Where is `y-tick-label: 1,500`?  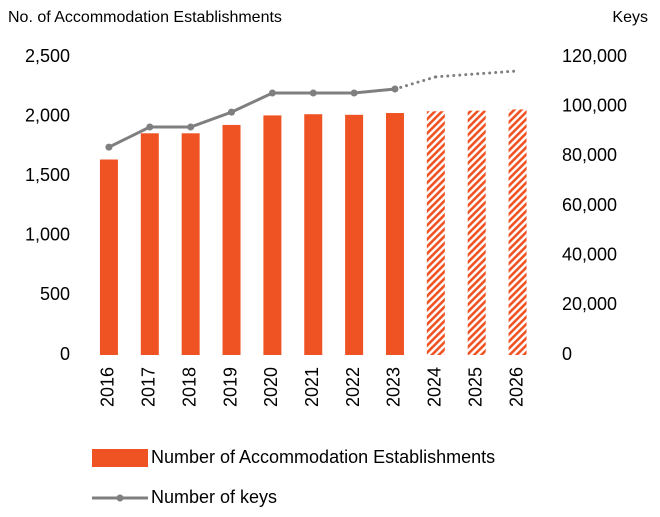 y-tick-label: 1,500 is located at coordinates (47, 175).